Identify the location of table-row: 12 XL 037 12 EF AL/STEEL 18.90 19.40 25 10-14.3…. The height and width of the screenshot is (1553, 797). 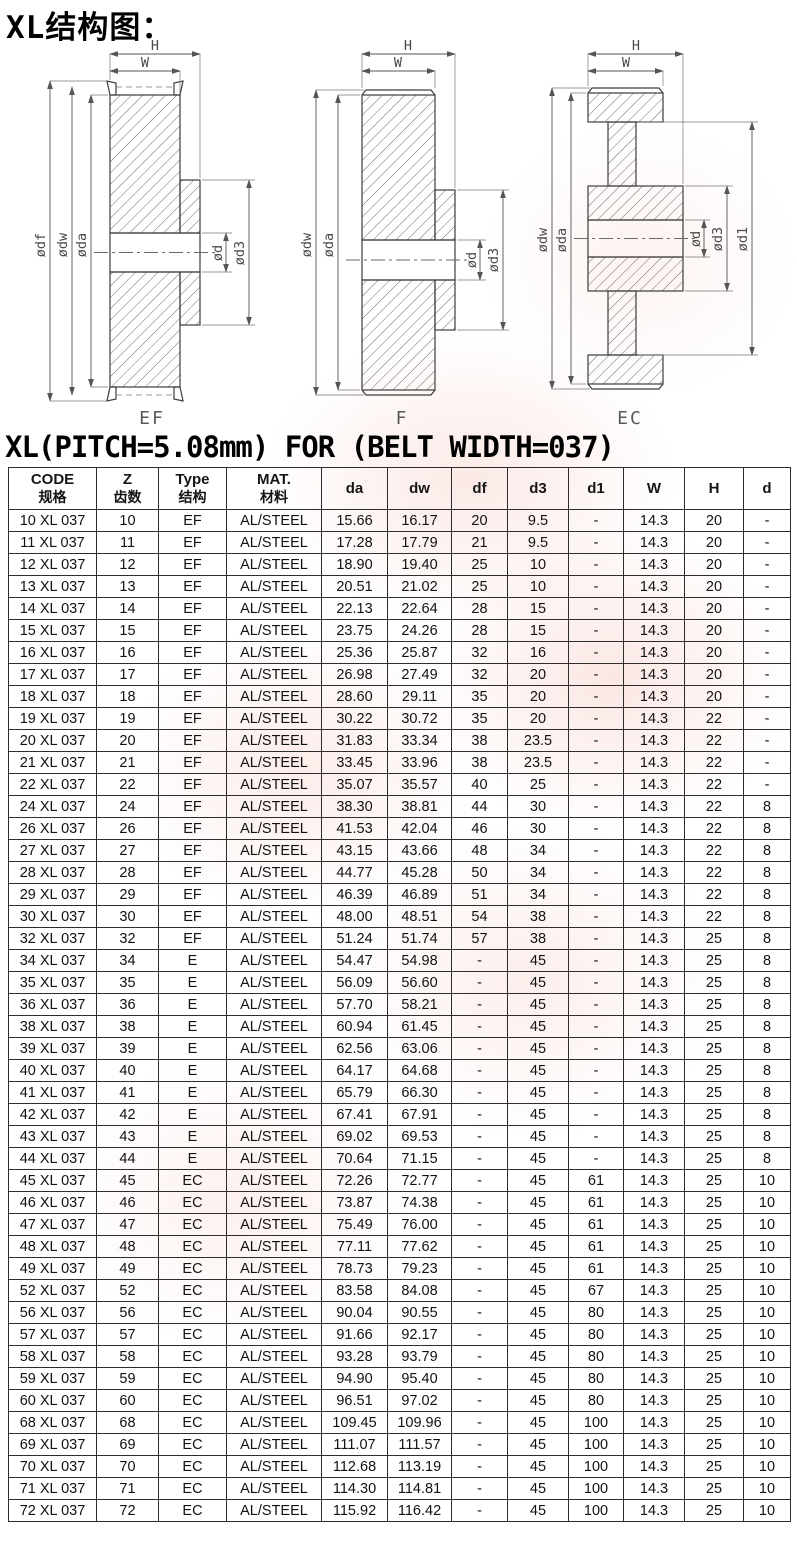
(399, 564).